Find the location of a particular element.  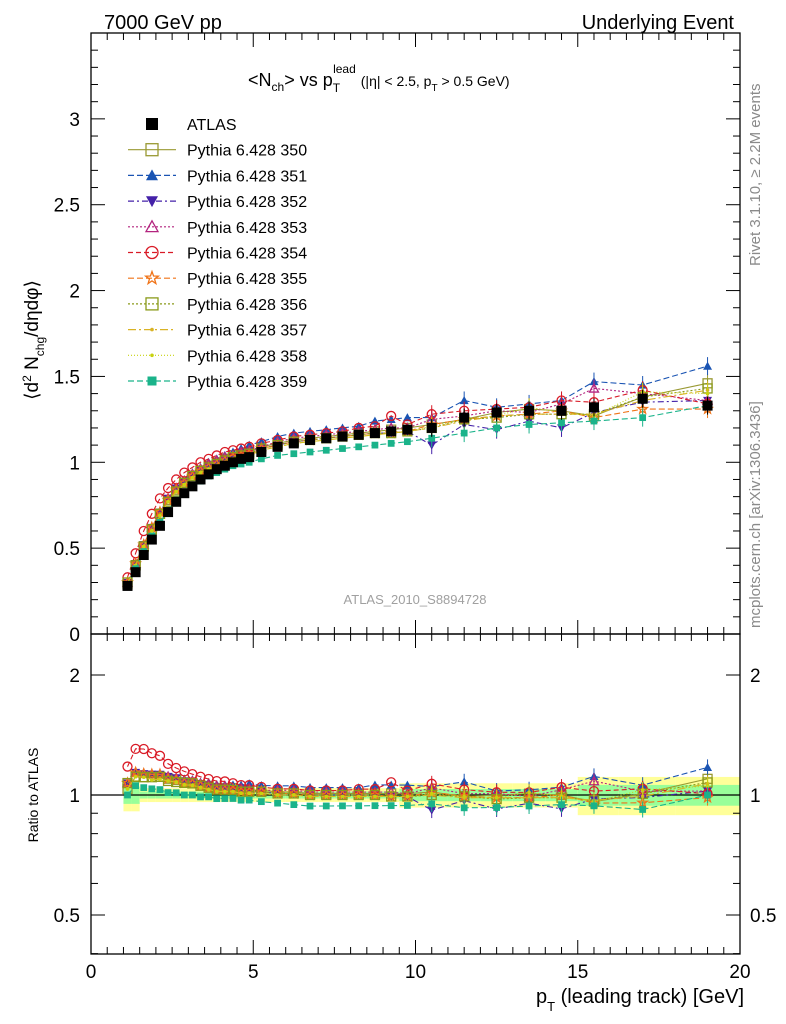

ratio-tick-label: 2 is located at coordinates (74, 676).